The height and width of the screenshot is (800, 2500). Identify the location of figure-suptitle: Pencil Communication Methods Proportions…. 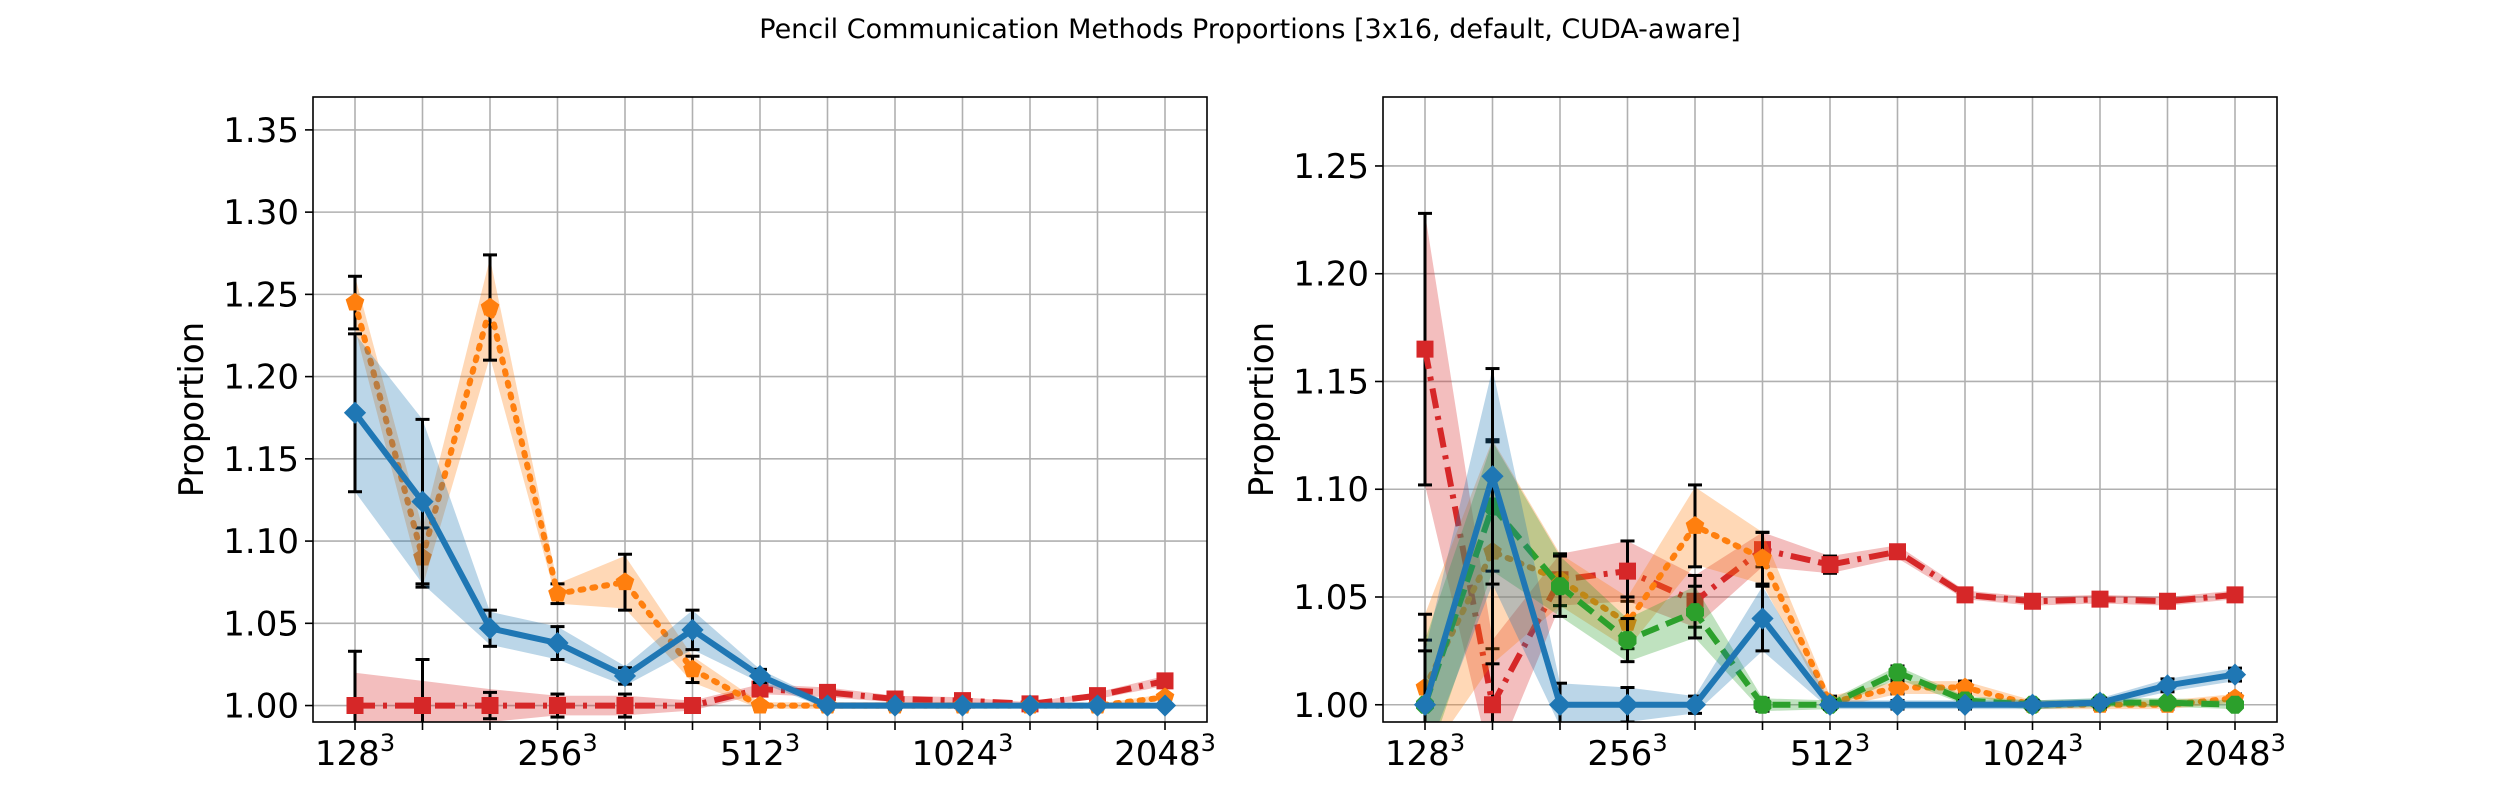
(1250, 29).